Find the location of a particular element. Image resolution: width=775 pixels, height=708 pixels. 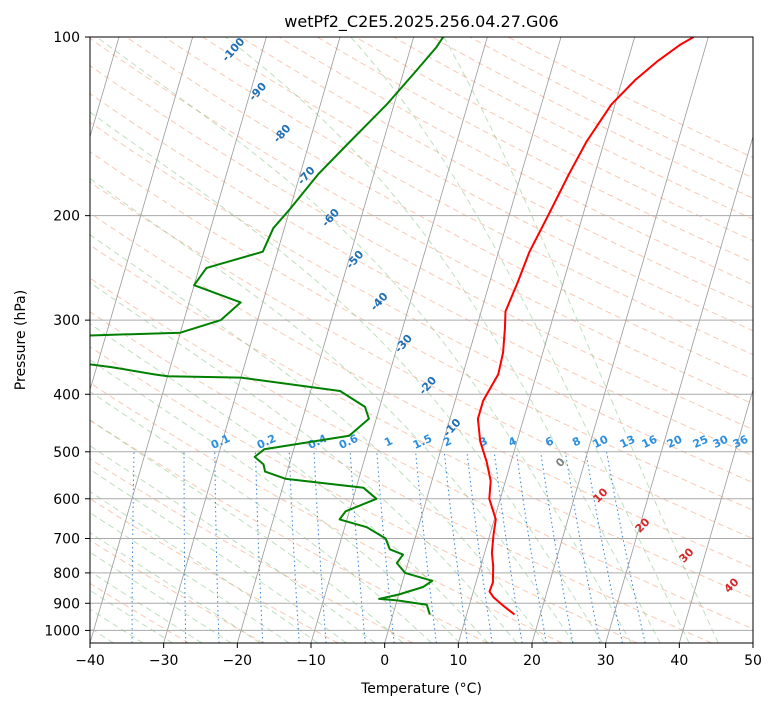

x-tick-label: 40 is located at coordinates (679, 661).